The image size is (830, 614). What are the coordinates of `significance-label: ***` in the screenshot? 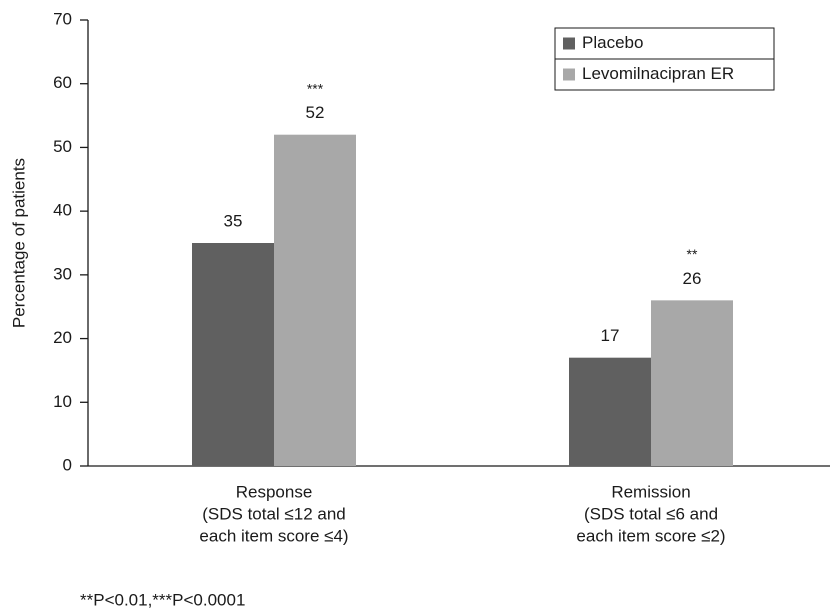 It's located at (315, 88).